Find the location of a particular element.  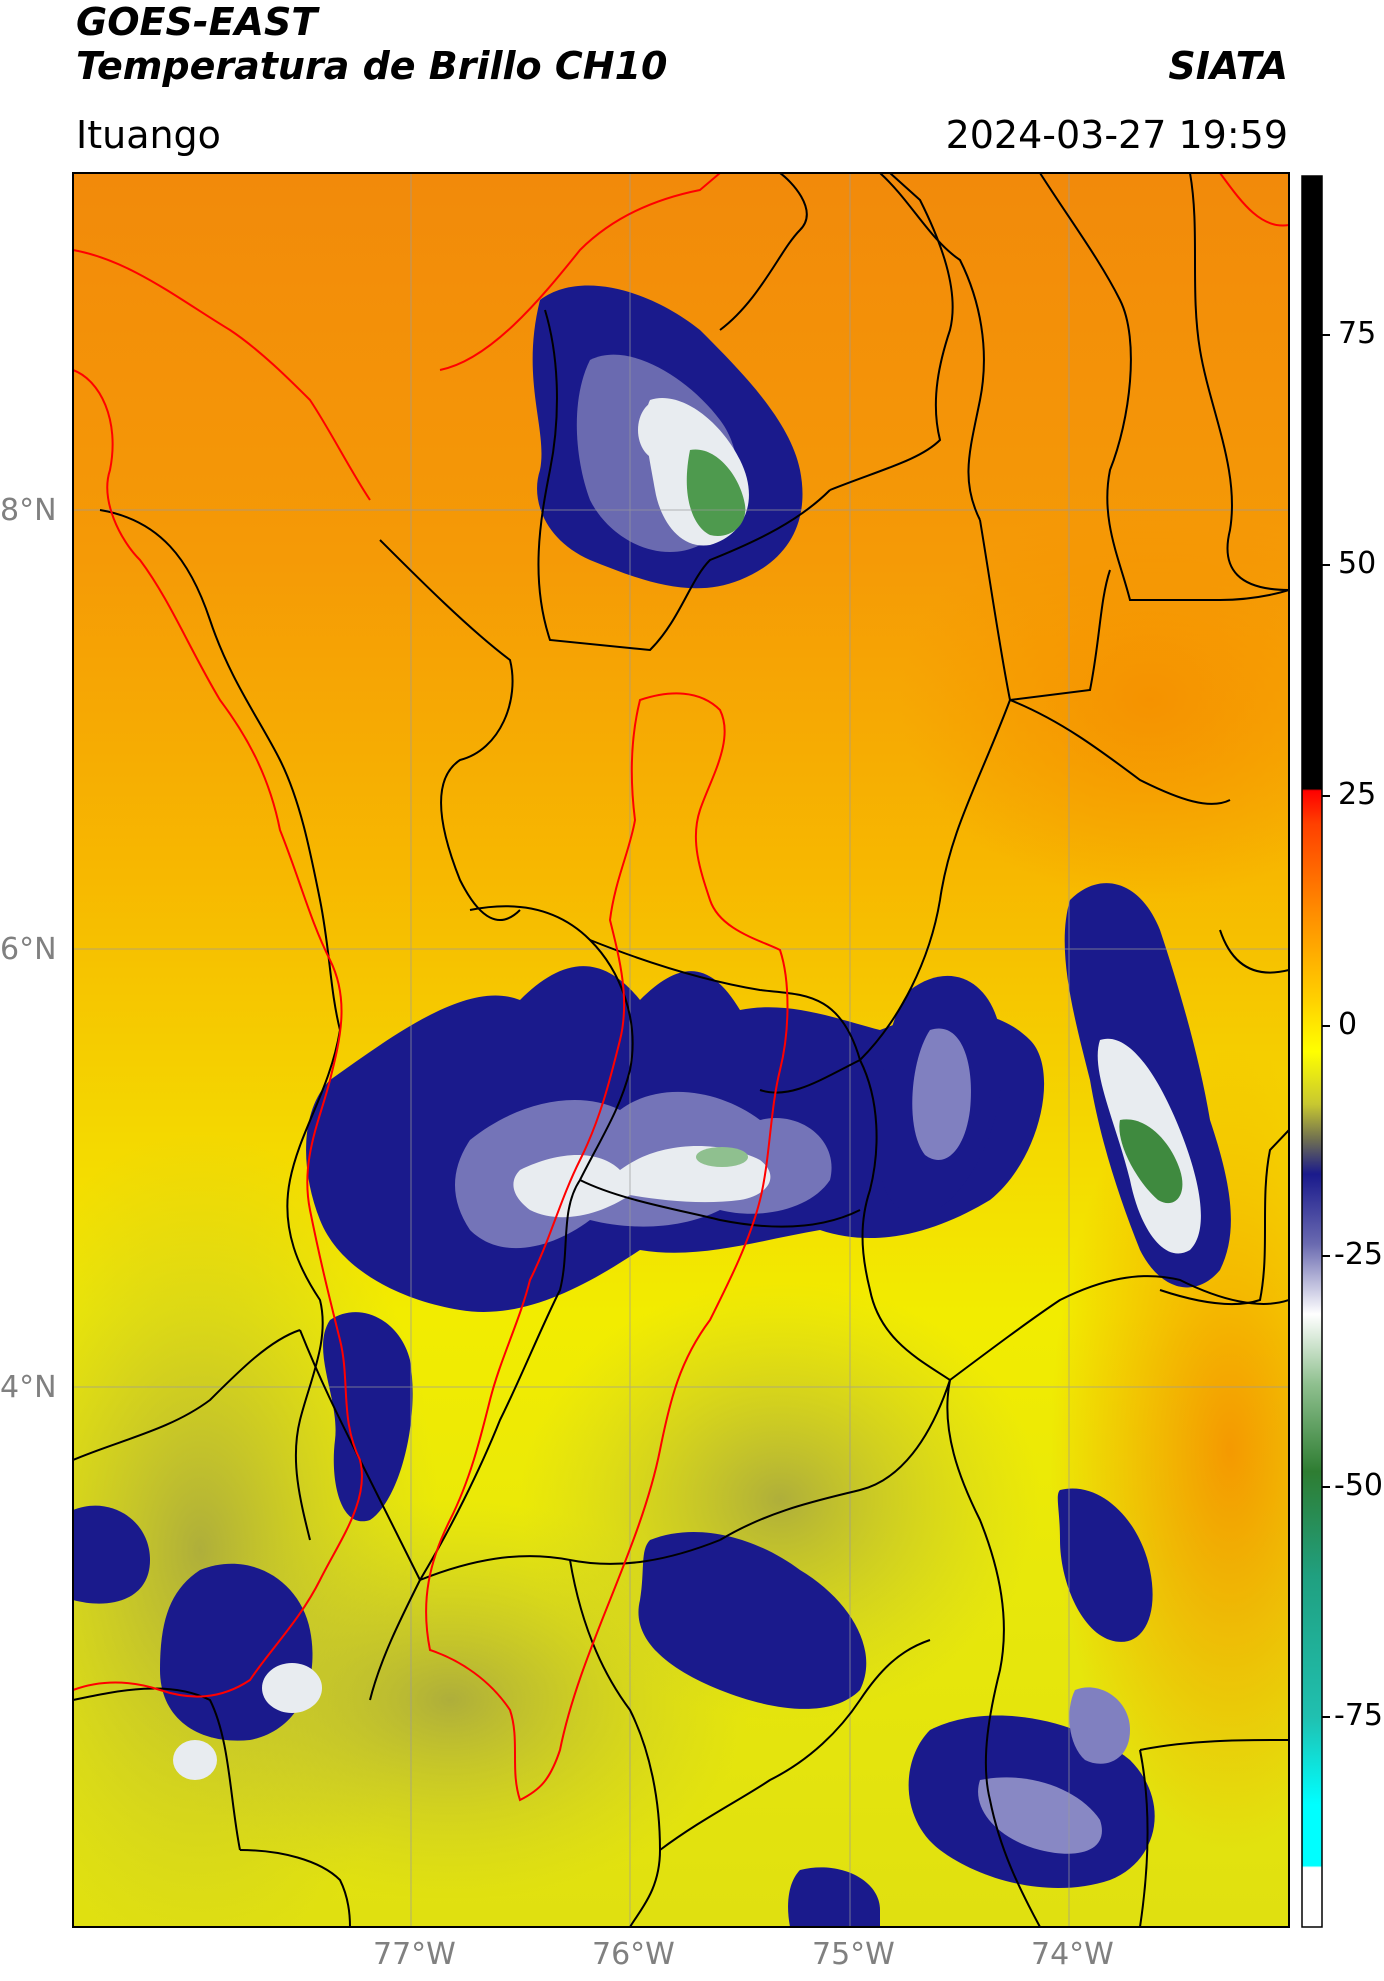

title-satellite: GOES-EAST is located at coordinates (197, 22).